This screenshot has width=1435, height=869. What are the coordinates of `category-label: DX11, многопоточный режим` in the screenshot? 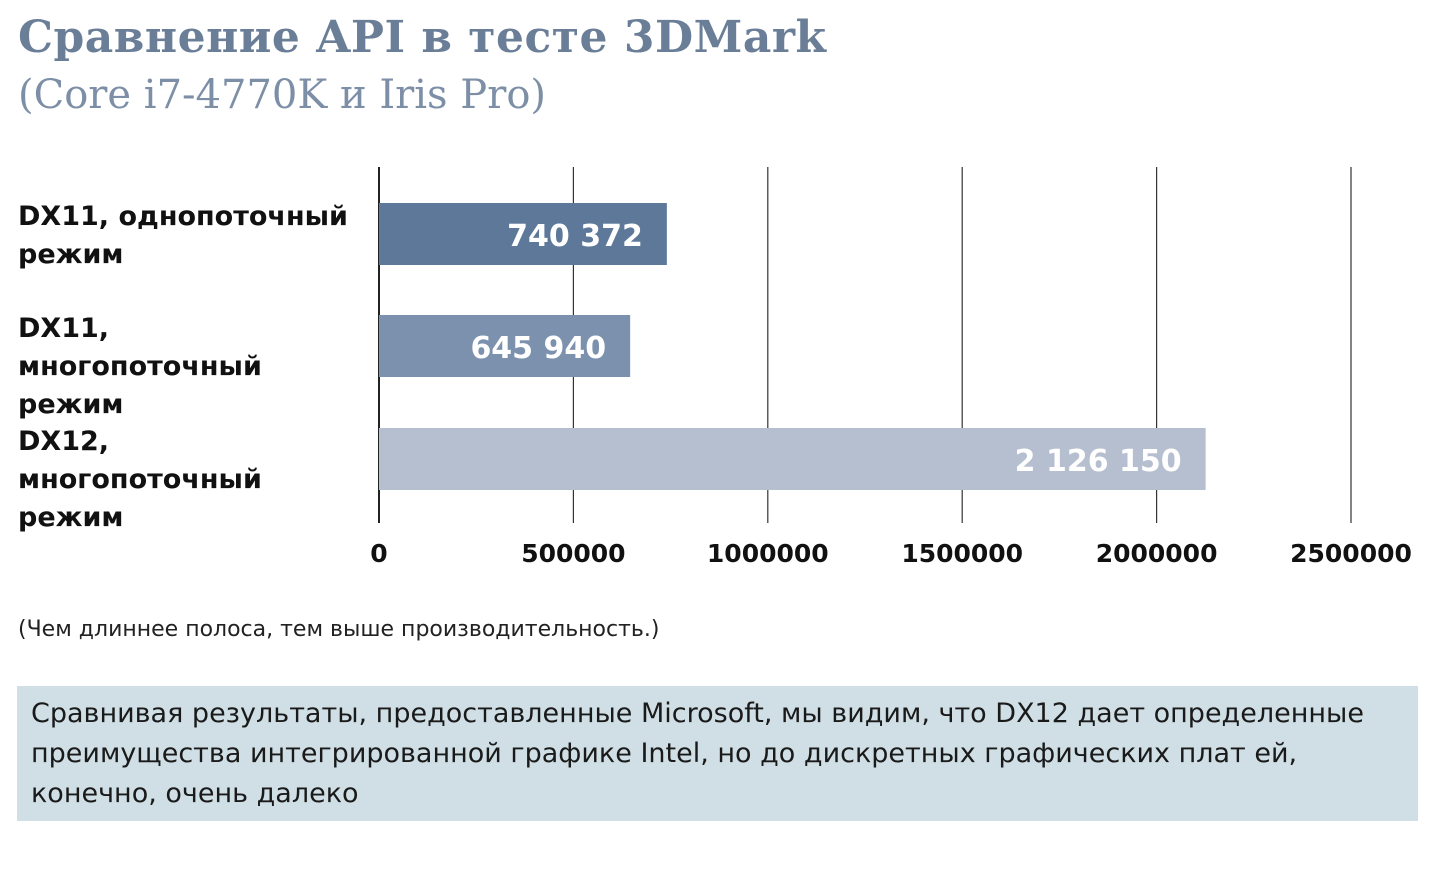 It's located at (140, 366).